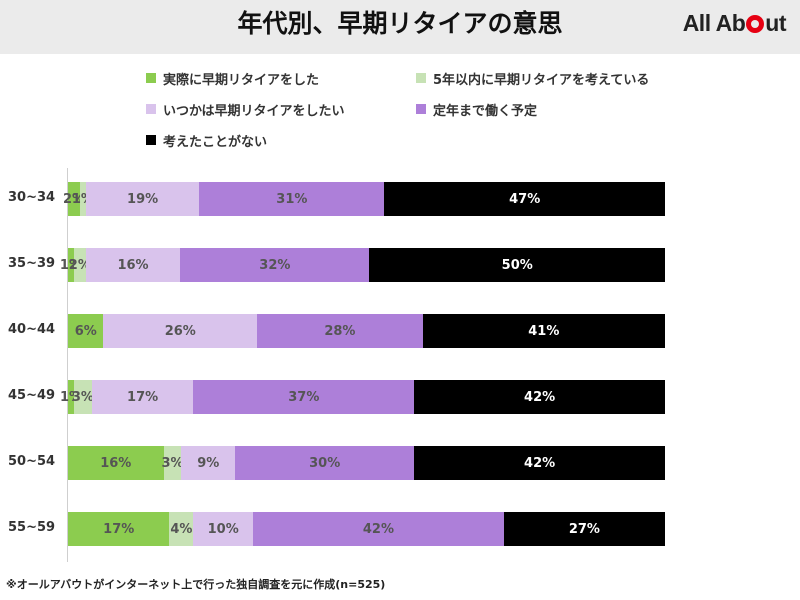 The height and width of the screenshot is (600, 800). What do you see at coordinates (241, 80) in the screenshot?
I see `legend-label: 実際に早期リタイアをした` at bounding box center [241, 80].